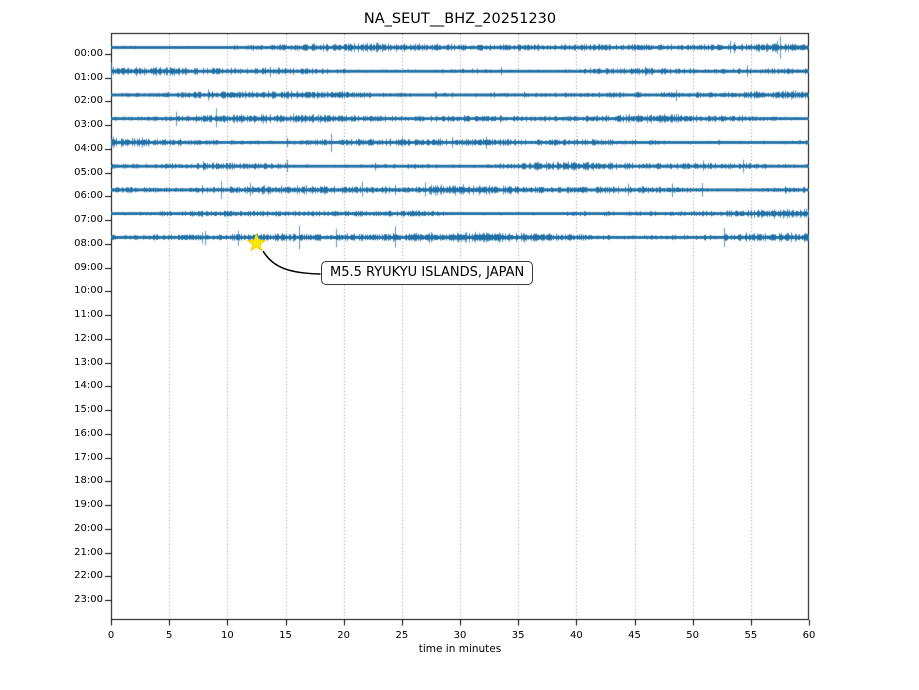  What do you see at coordinates (88, 433) in the screenshot?
I see `y-tick-label: 16:00` at bounding box center [88, 433].